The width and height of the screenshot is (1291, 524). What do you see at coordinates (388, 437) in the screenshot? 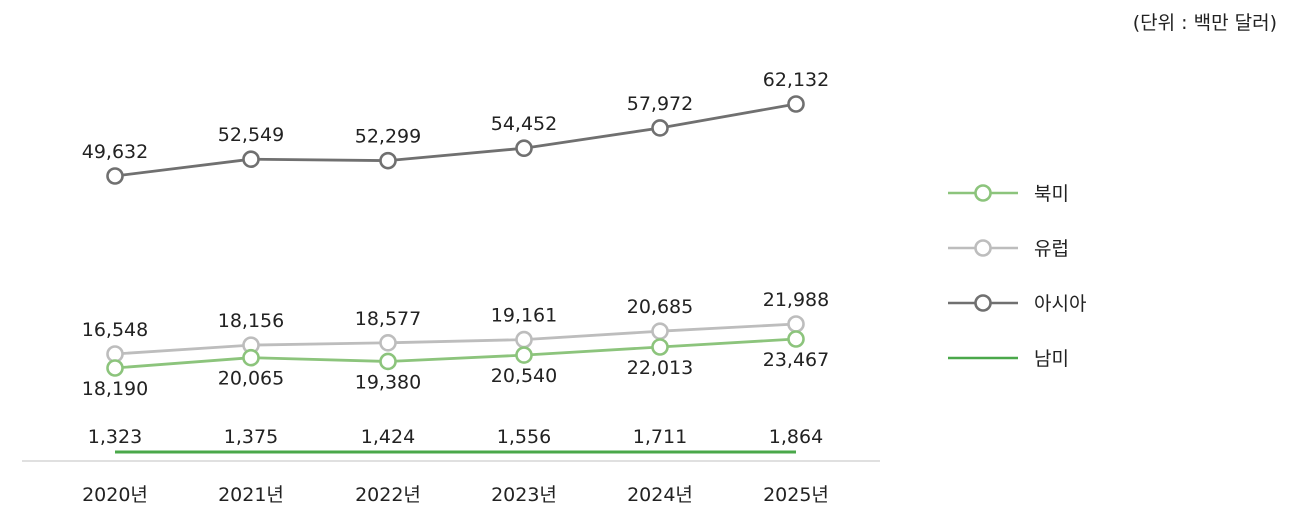
I see `series-3-value-label-2: 1,424` at bounding box center [388, 437].